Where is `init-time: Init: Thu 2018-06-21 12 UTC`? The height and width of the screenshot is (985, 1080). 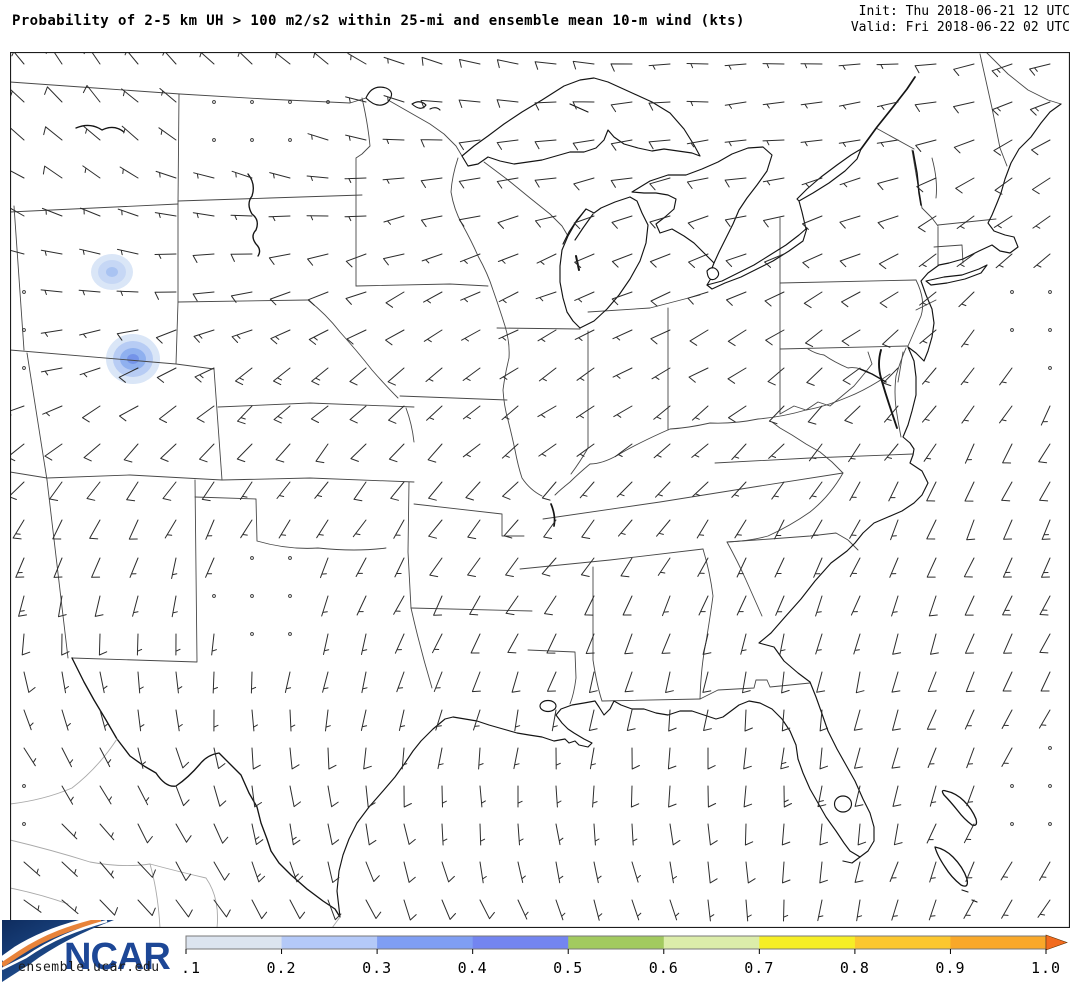
init-time: Init: Thu 2018-06-21 12 UTC is located at coordinates (964, 11).